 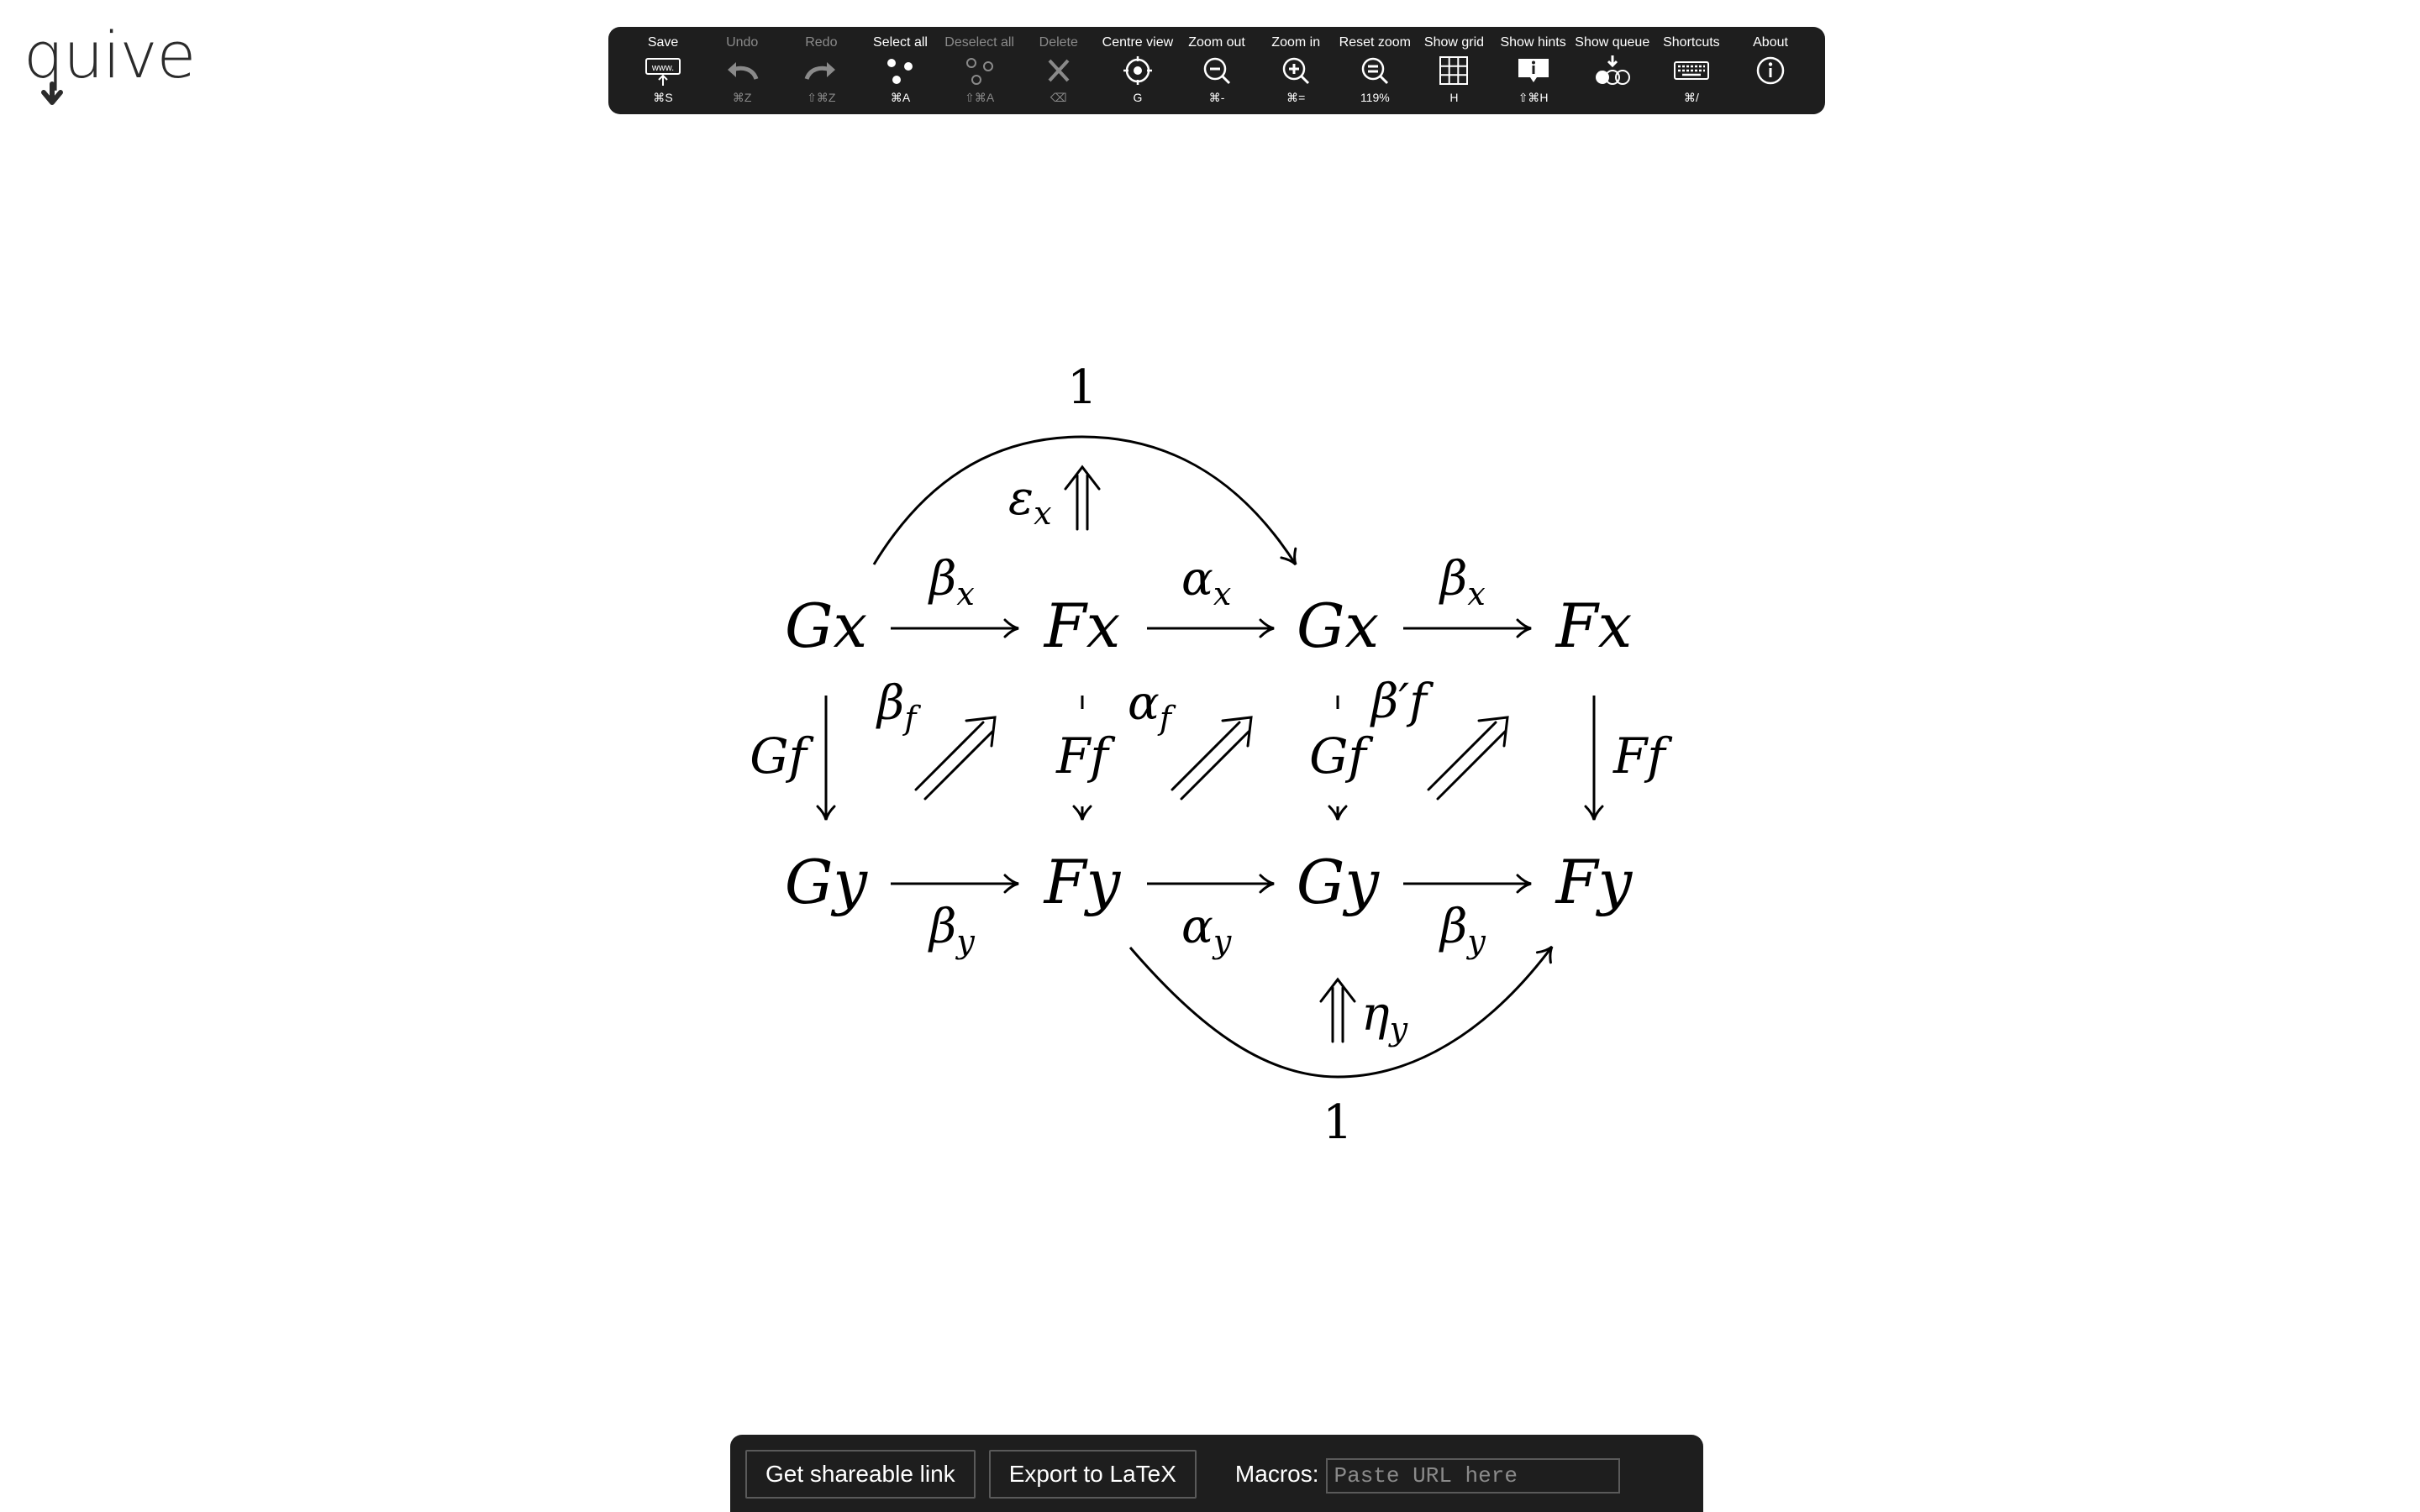 I want to click on toolbar-redo-label: Redo, so click(x=822, y=42).